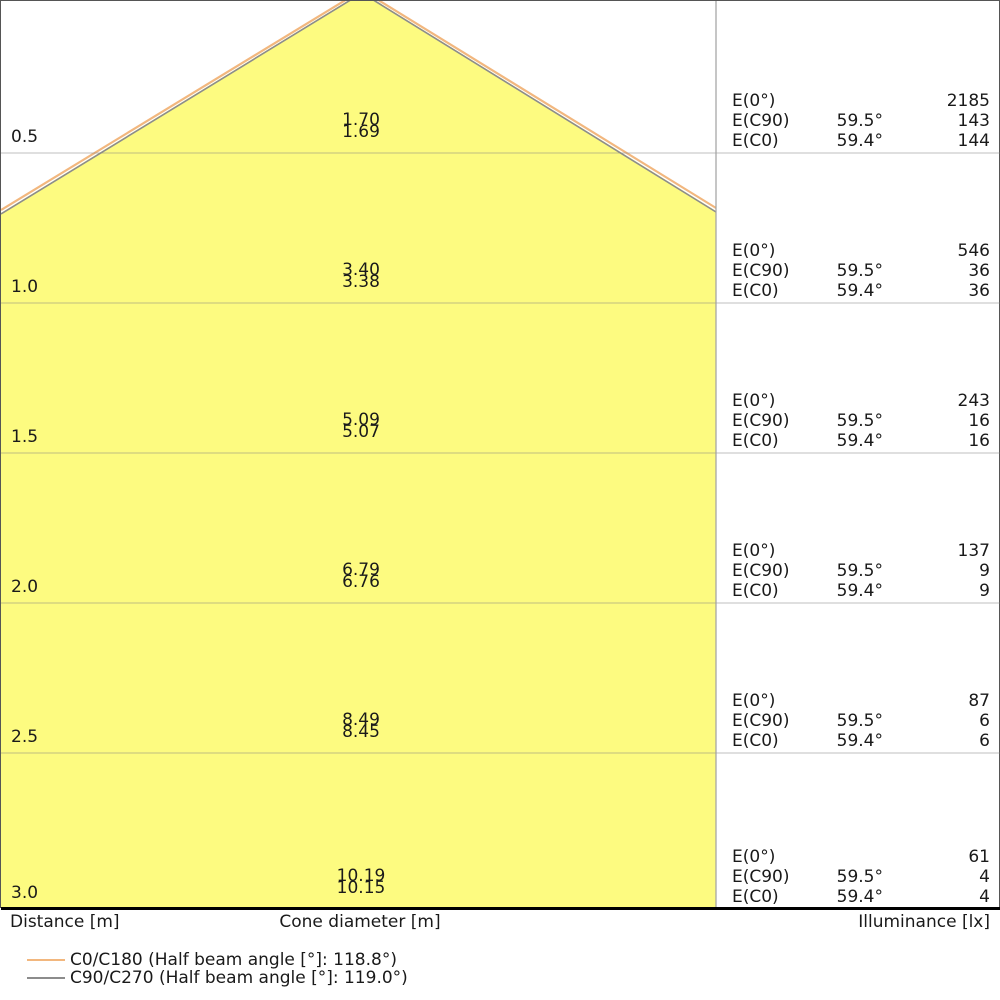 The height and width of the screenshot is (1000, 1000). What do you see at coordinates (361, 732) in the screenshot?
I see `cone-diameter-c0-value: 8.45` at bounding box center [361, 732].